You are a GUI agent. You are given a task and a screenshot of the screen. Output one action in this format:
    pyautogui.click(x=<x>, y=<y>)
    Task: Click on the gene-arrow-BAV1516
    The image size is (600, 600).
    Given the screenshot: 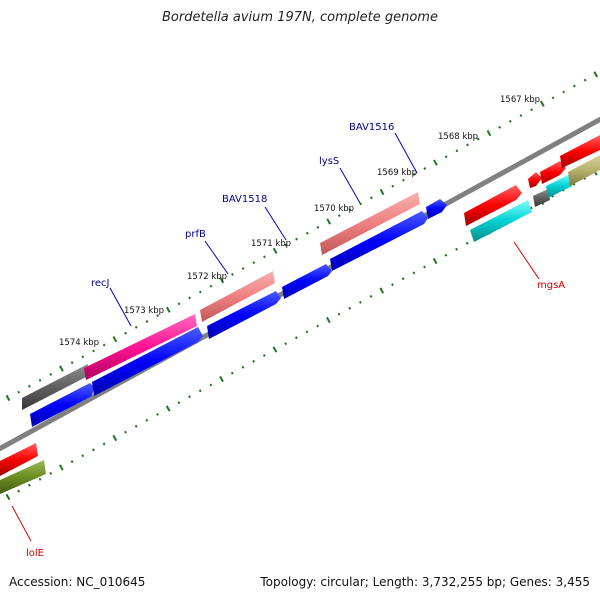 What is the action you would take?
    pyautogui.click(x=436, y=209)
    